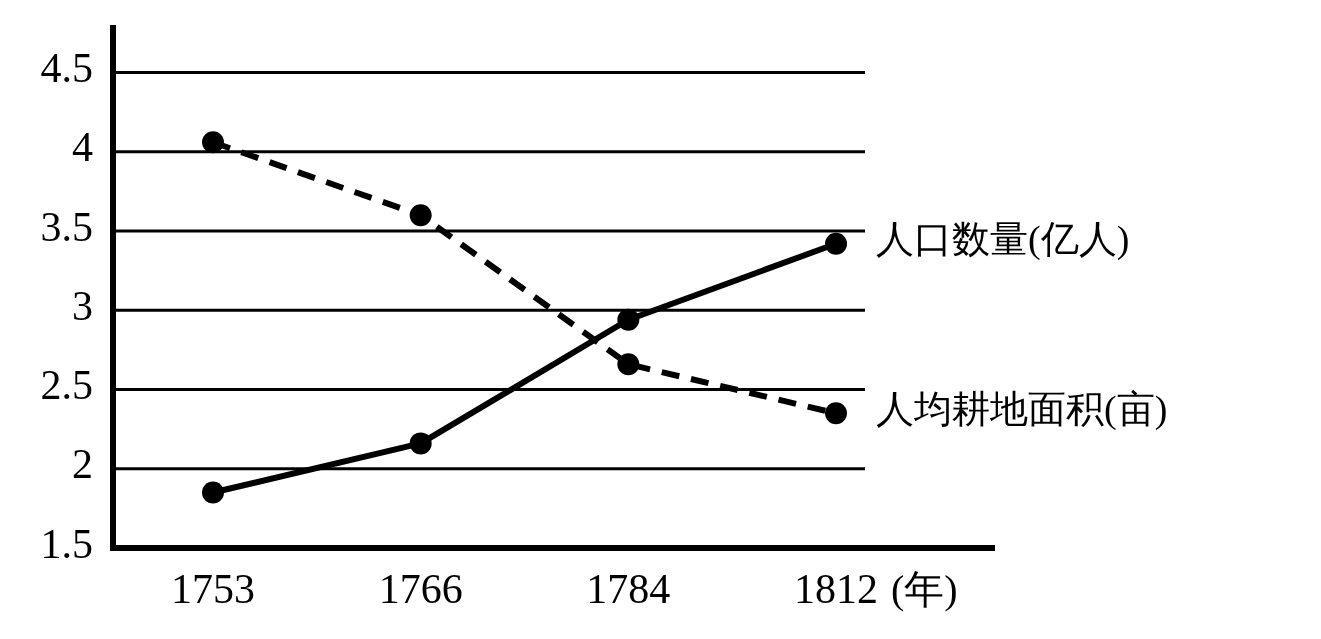 The image size is (1321, 639). What do you see at coordinates (924, 589) in the screenshot?
I see `x-axis-title: (年)` at bounding box center [924, 589].